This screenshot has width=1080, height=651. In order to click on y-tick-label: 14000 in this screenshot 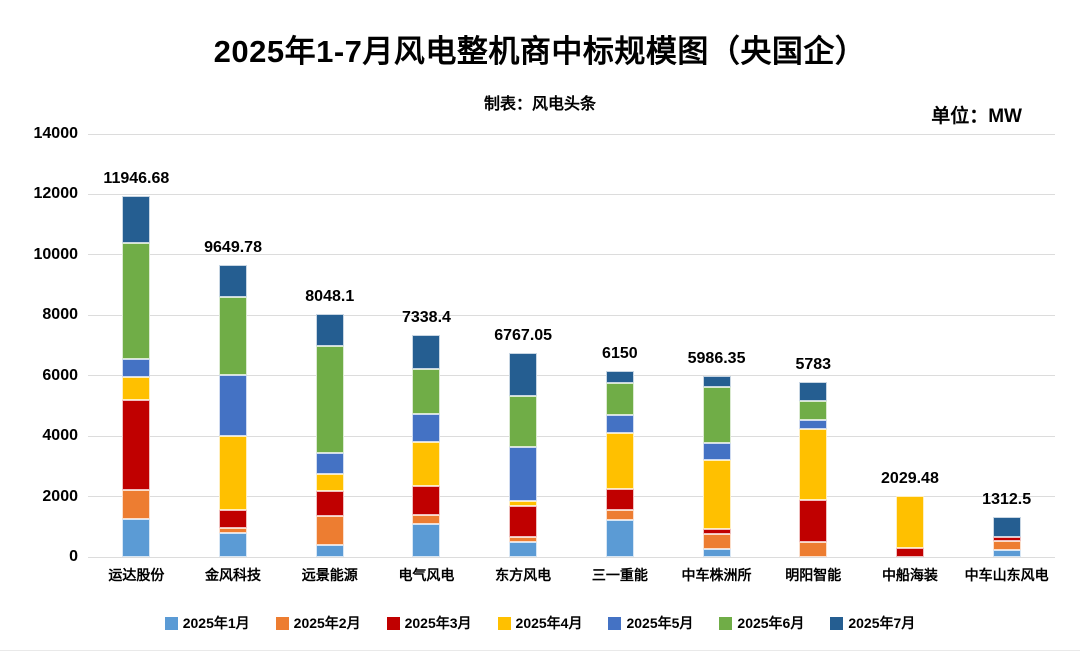, I will do `click(56, 133)`.